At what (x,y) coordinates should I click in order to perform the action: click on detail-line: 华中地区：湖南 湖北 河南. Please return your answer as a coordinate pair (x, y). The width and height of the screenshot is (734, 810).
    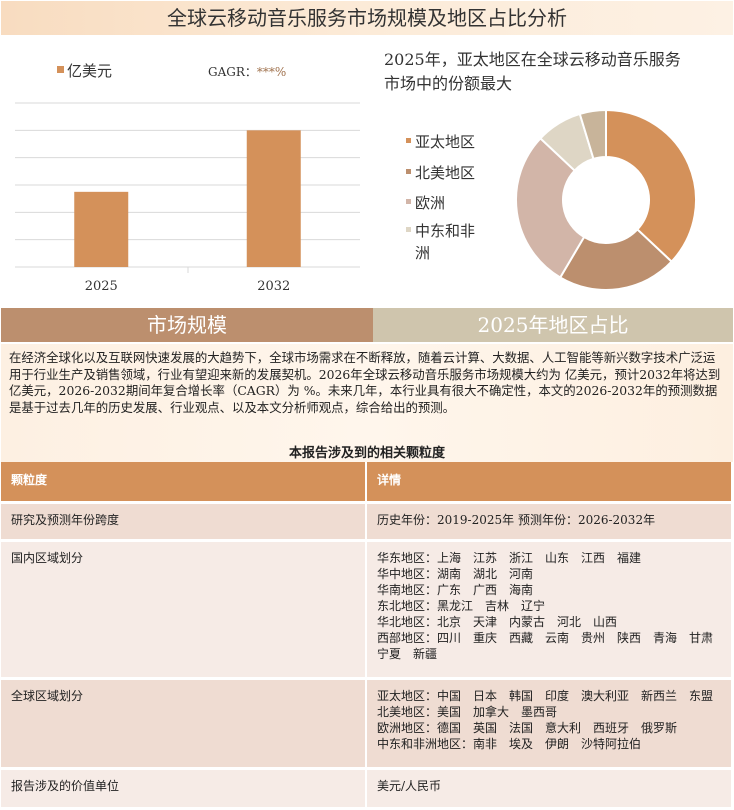
    Looking at the image, I should click on (455, 573).